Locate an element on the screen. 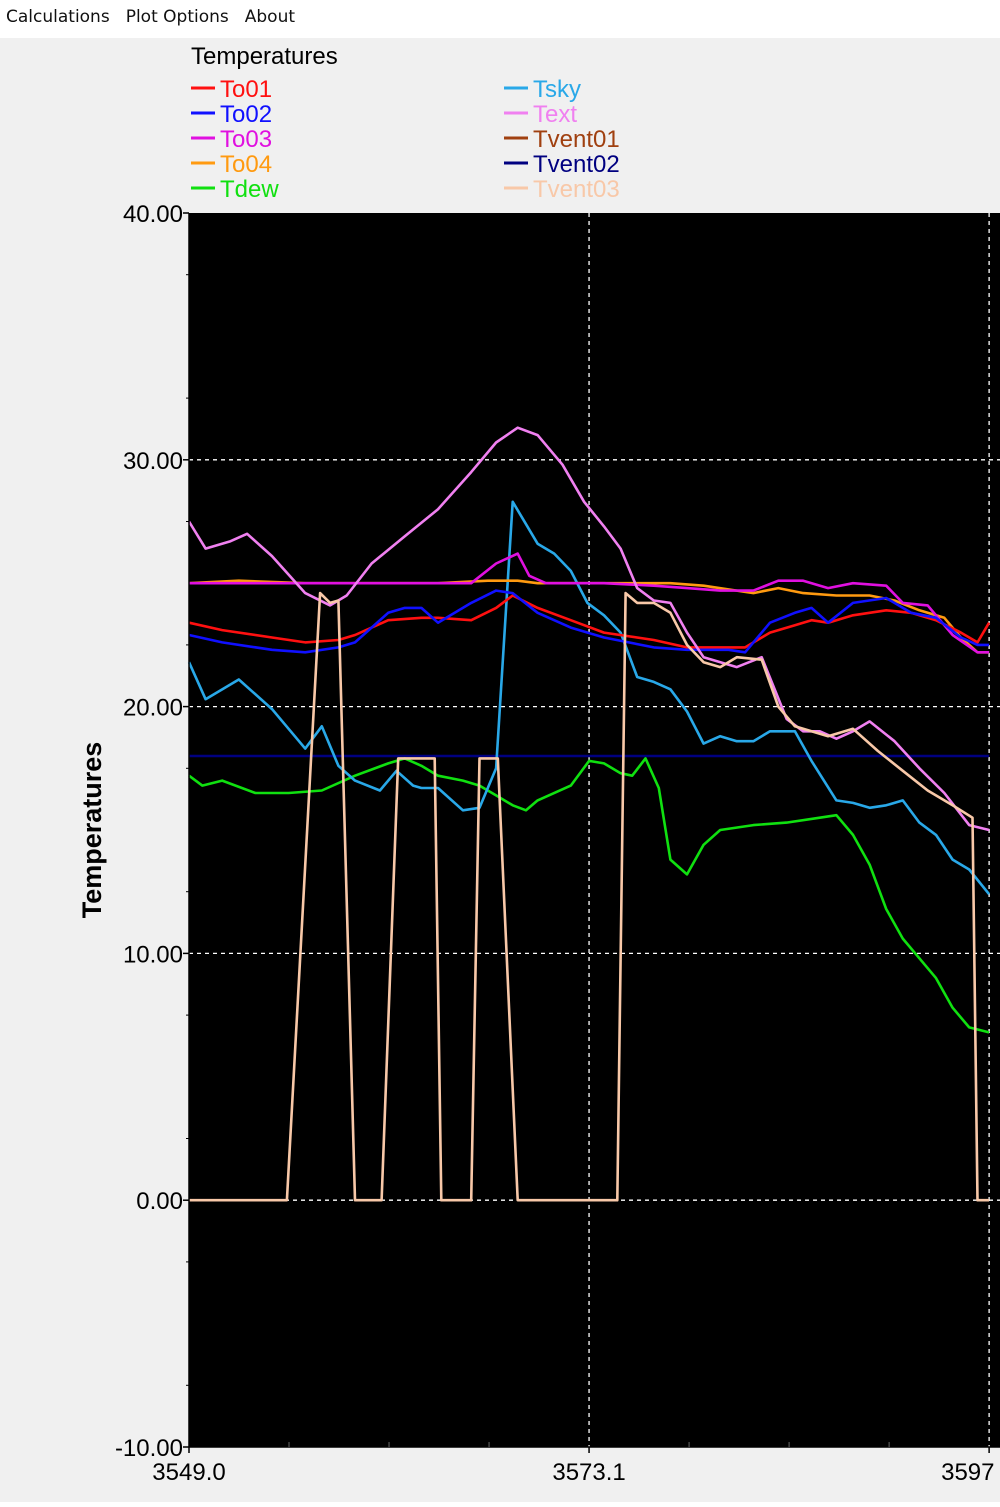 The width and height of the screenshot is (1000, 1507). legend-label-tvent03: Tvent03 is located at coordinates (576, 189).